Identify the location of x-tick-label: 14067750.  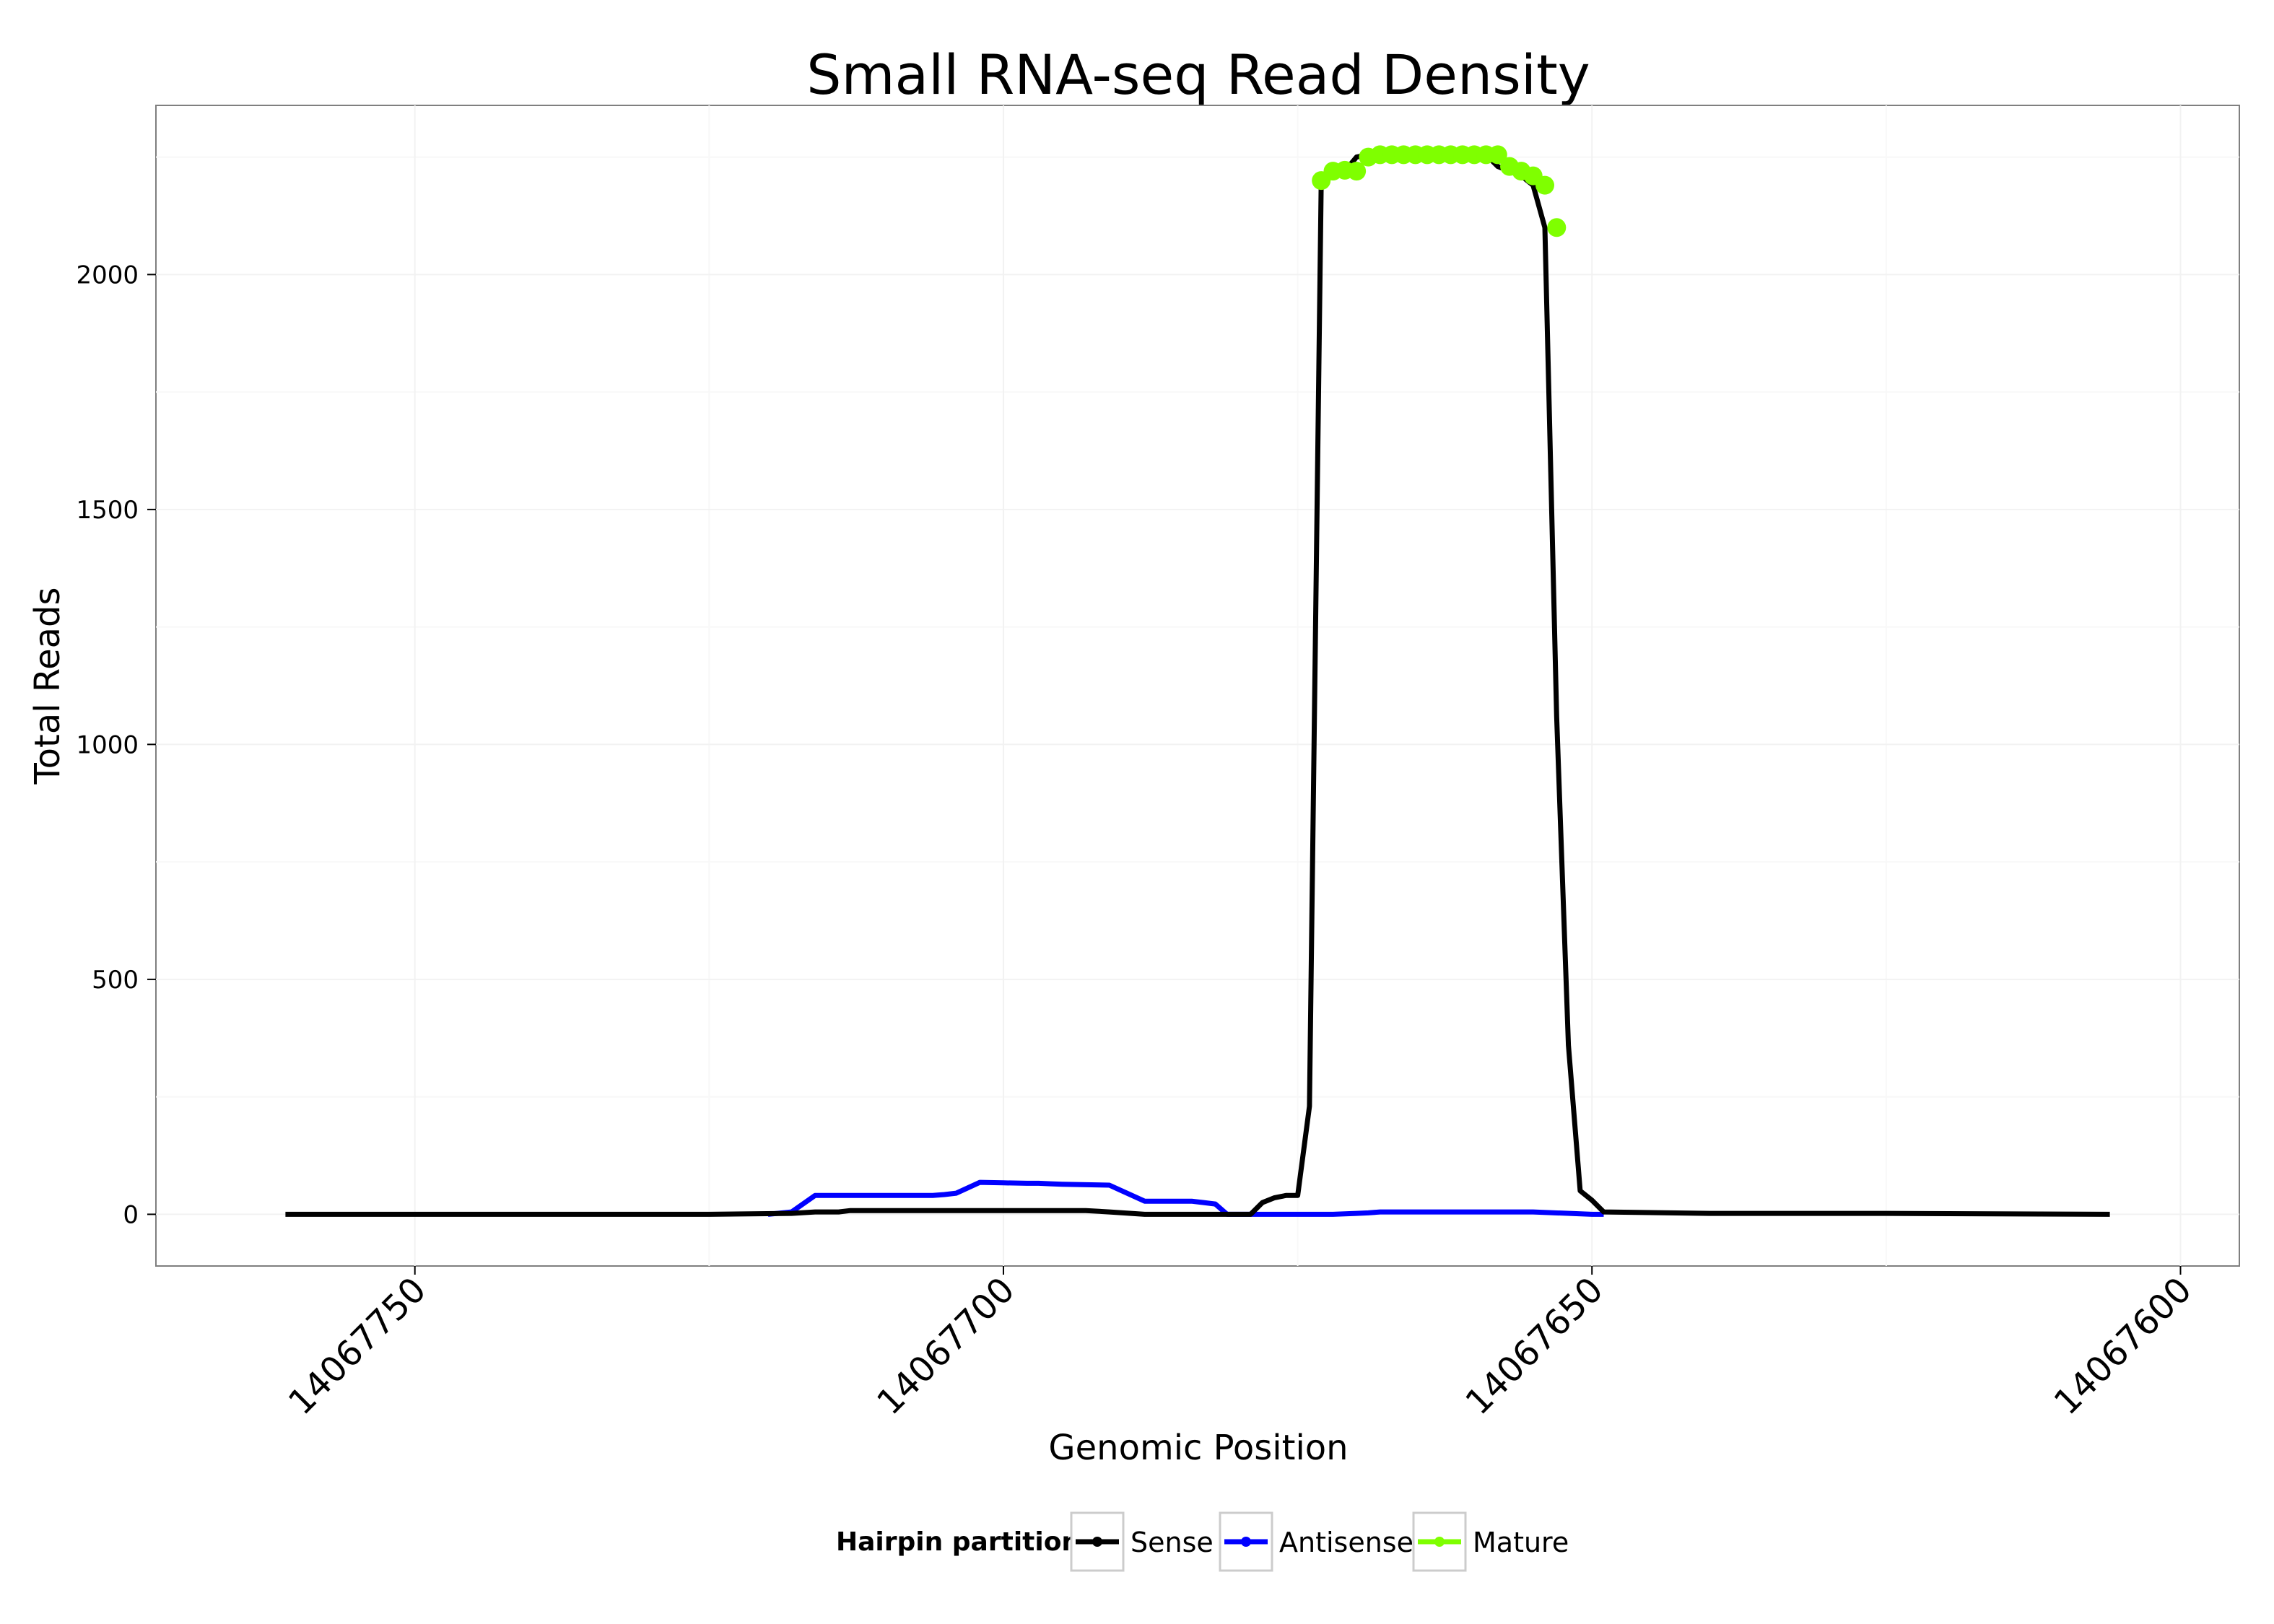
(357, 1346).